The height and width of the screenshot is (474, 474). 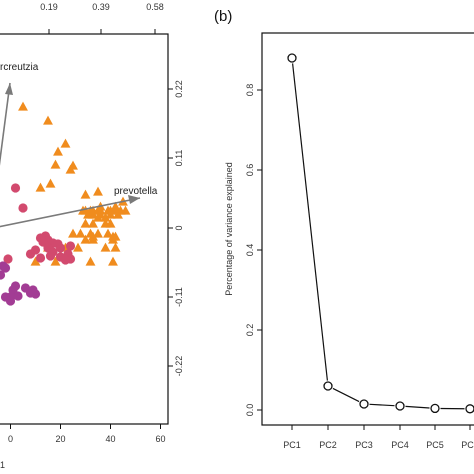 I want to click on arrow-label-rcreutzia: rcreutzia, so click(x=19, y=67).